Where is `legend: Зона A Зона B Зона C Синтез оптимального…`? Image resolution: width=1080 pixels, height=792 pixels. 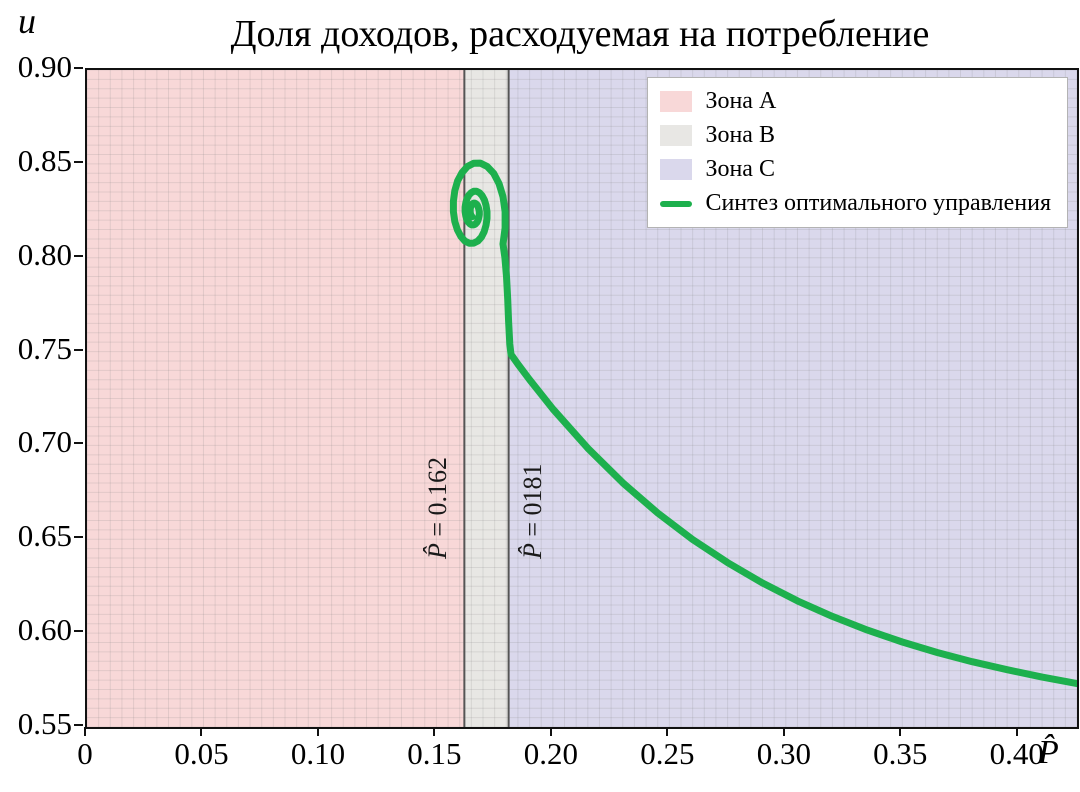 legend: Зона A Зона B Зона C Синтез оптимального… is located at coordinates (857, 152).